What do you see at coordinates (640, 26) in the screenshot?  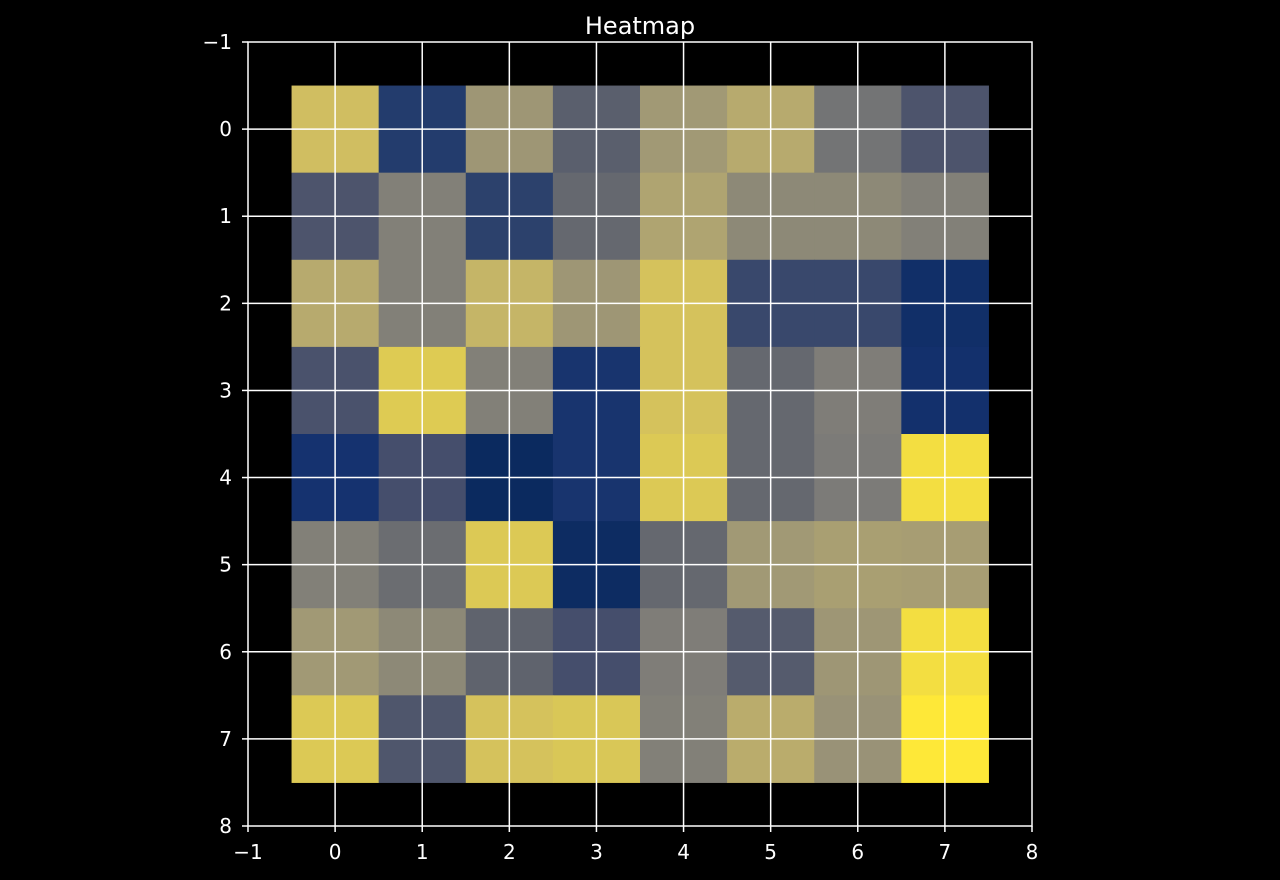 I see `chart-title: Heatmap` at bounding box center [640, 26].